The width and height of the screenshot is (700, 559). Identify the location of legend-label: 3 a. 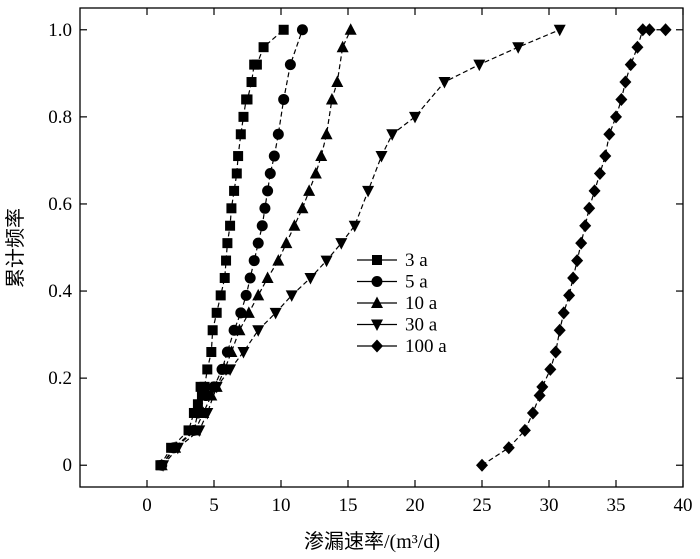
(416, 260).